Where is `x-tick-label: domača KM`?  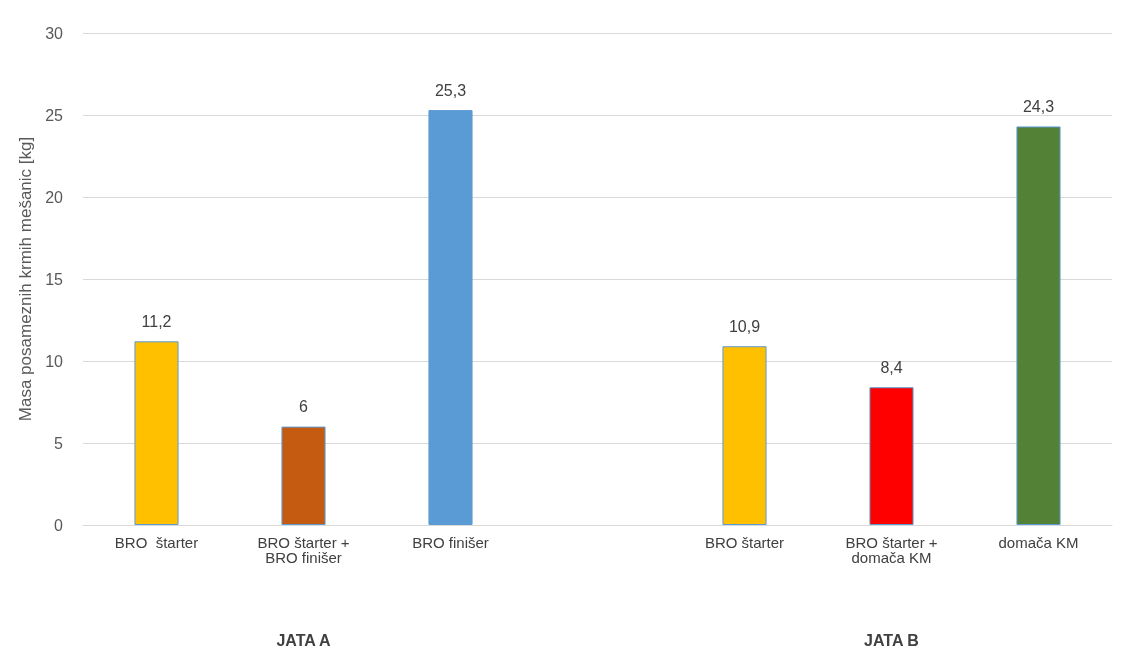 x-tick-label: domača KM is located at coordinates (1038, 542).